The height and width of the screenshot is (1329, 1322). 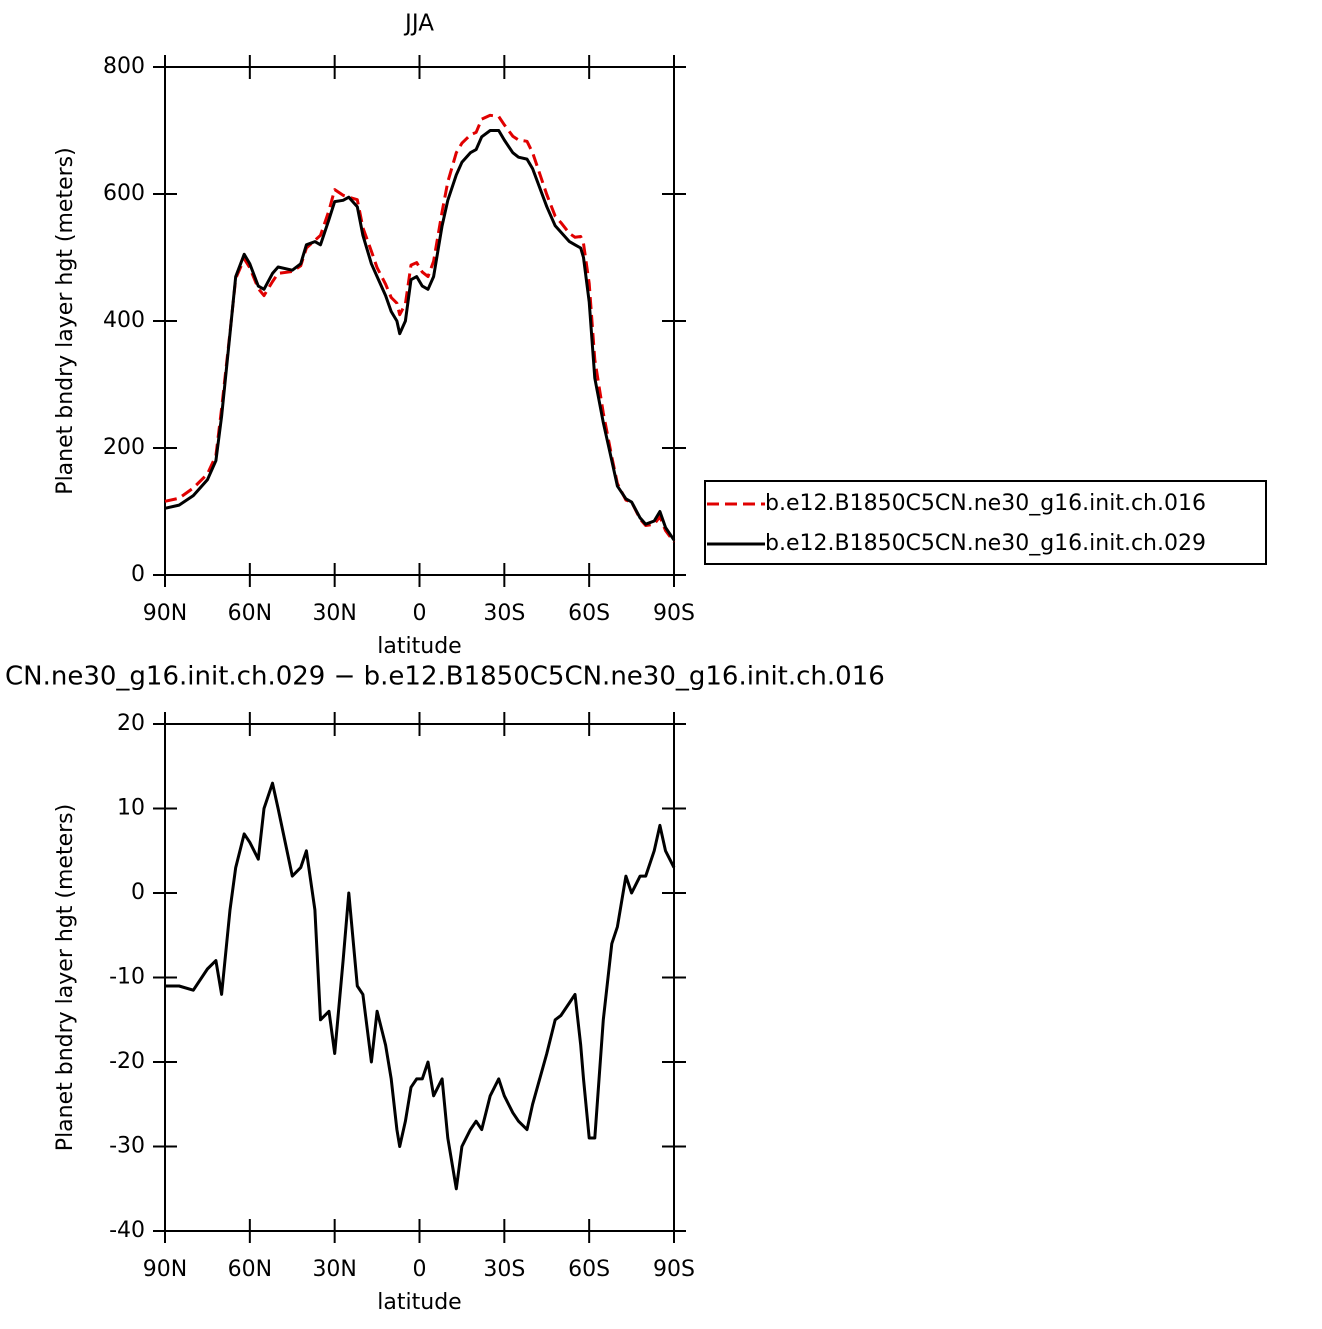 I want to click on data-line, so click(x=420, y=986).